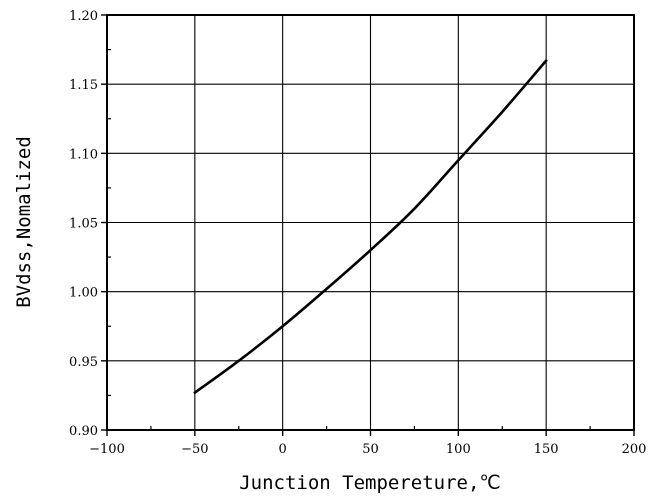 This screenshot has height=500, width=667. Describe the element at coordinates (370, 483) in the screenshot. I see `x-axis-label: Junction Tempereture,℃` at that location.